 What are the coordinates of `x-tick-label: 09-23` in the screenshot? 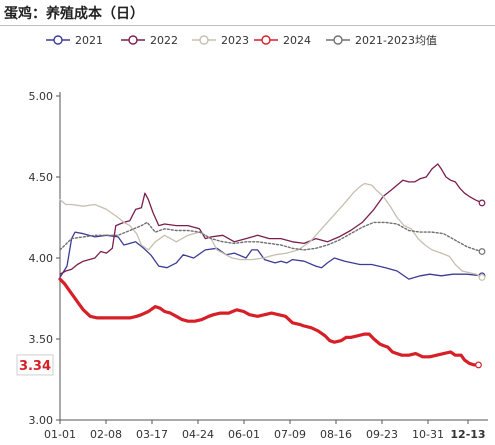 It's located at (382, 434).